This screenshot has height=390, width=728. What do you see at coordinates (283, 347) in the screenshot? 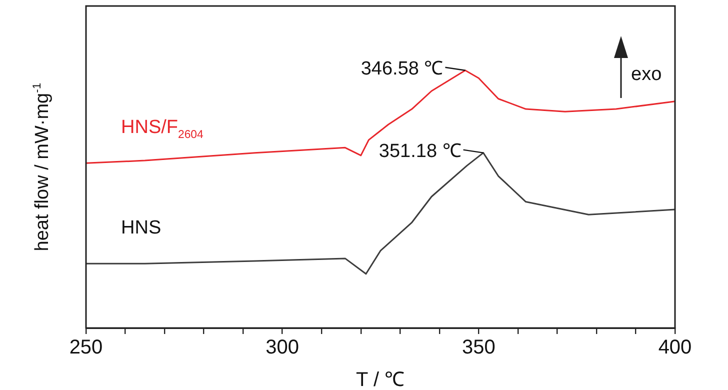
I see `x-tick-label: 300` at bounding box center [283, 347].